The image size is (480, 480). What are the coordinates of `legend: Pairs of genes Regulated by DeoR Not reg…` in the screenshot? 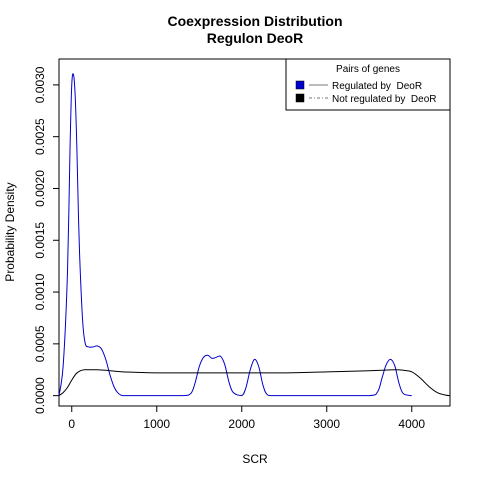 It's located at (368, 84).